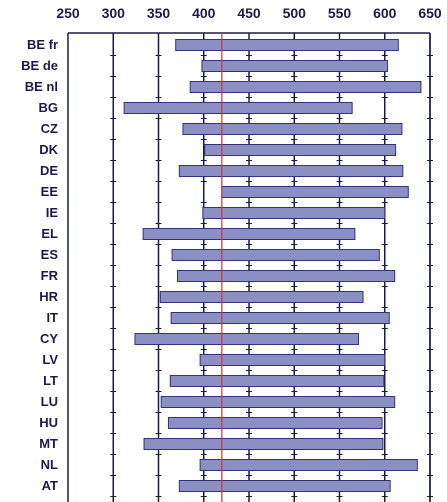  I want to click on range-bar-dk, so click(300, 150).